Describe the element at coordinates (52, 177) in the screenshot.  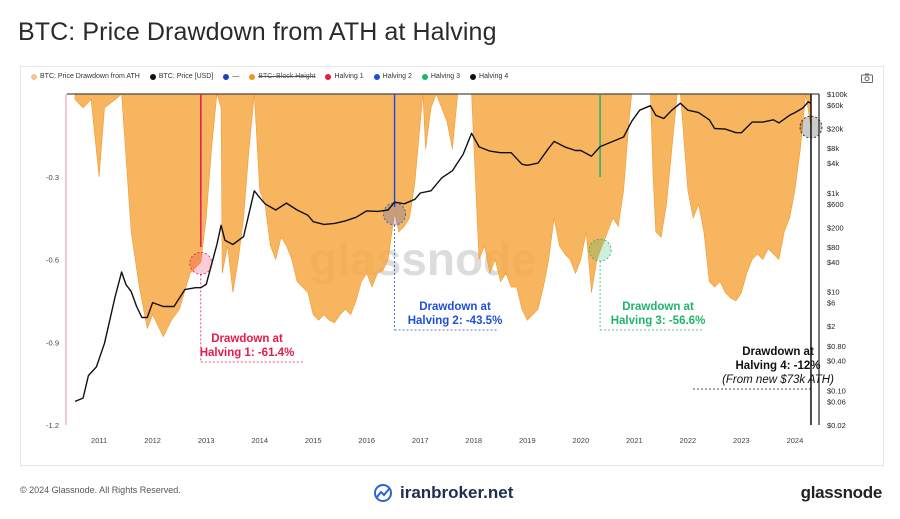
I see `y-left-tick-label: -0.3` at that location.